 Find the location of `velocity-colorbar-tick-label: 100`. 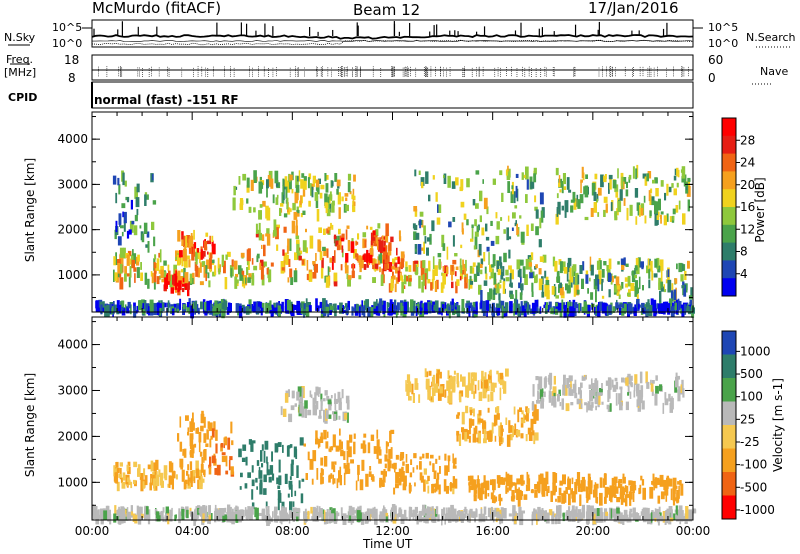

velocity-colorbar-tick-label: 100 is located at coordinates (751, 397).